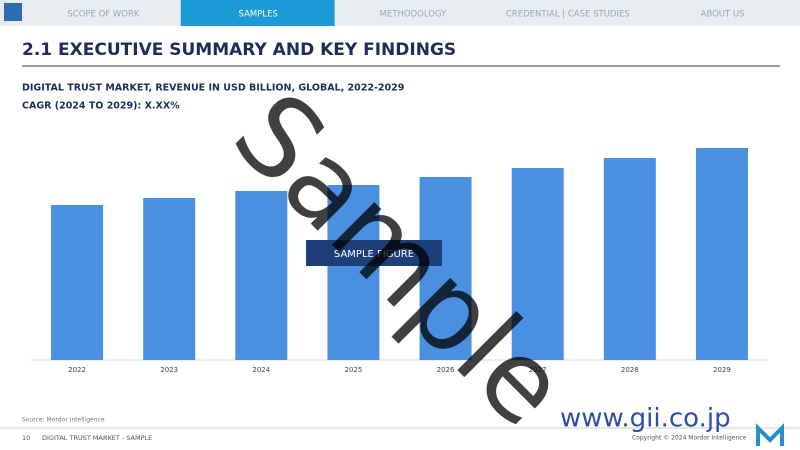 Image resolution: width=800 pixels, height=450 pixels. Describe the element at coordinates (630, 370) in the screenshot. I see `x-tick-label: 2028` at that location.